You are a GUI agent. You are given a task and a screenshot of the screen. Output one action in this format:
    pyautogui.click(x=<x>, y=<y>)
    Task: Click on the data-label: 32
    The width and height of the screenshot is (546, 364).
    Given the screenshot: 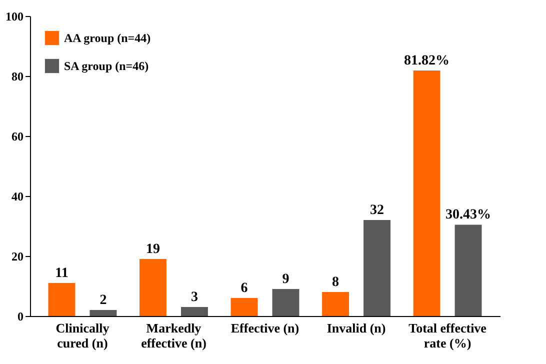 What is the action you would take?
    pyautogui.click(x=377, y=210)
    